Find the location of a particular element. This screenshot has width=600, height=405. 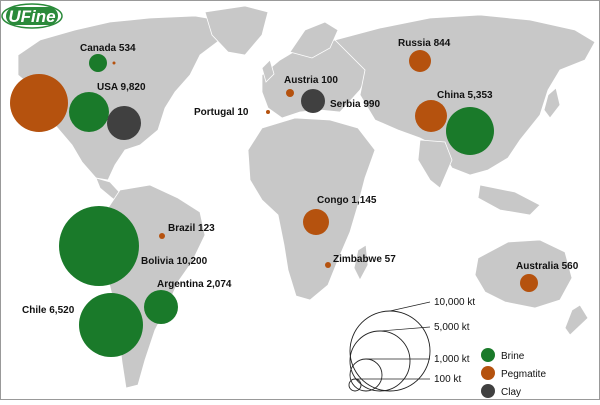

logo-badge is located at coordinates (32, 16).